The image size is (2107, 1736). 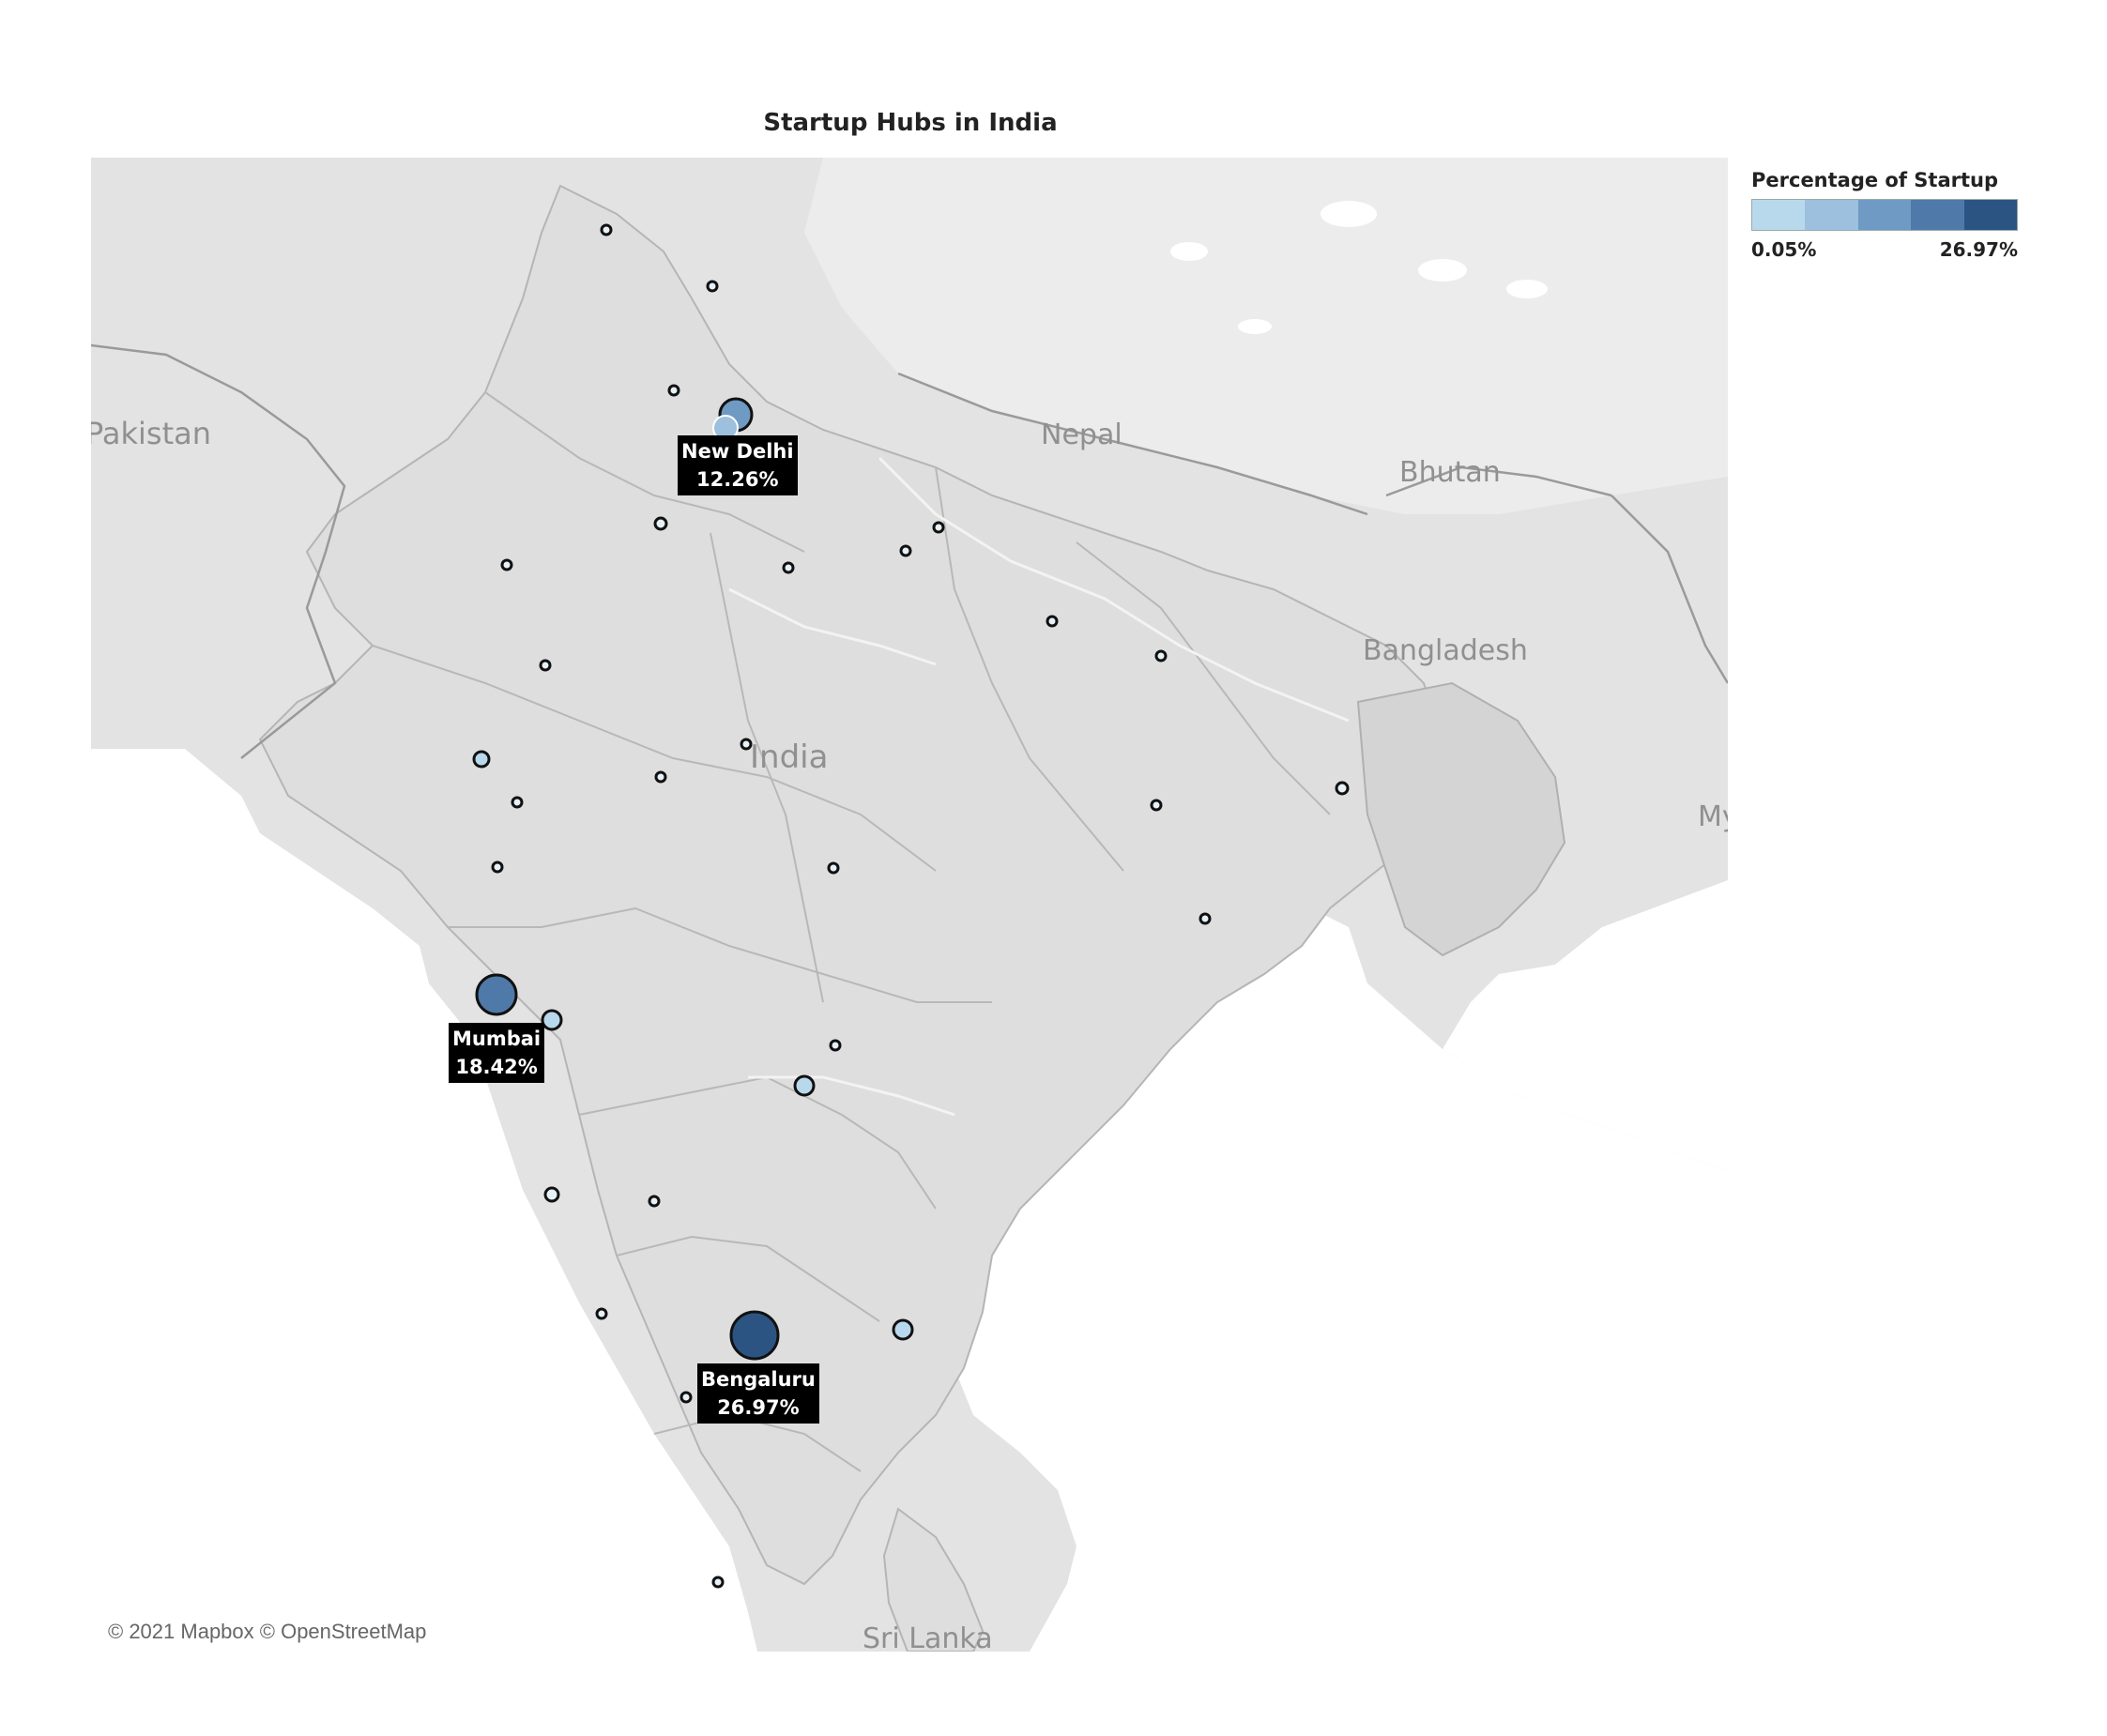 I want to click on map-attribution: © 2021 Mapbox © OpenStreetMap, so click(x=267, y=1631).